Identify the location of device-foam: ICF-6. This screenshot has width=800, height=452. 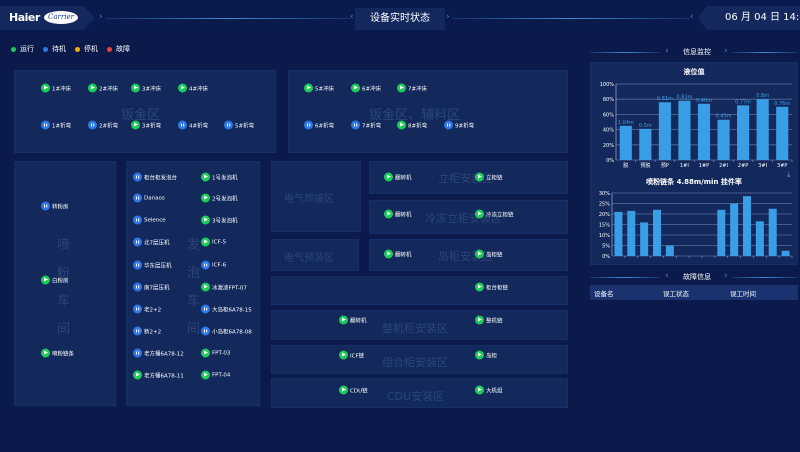
(213, 265).